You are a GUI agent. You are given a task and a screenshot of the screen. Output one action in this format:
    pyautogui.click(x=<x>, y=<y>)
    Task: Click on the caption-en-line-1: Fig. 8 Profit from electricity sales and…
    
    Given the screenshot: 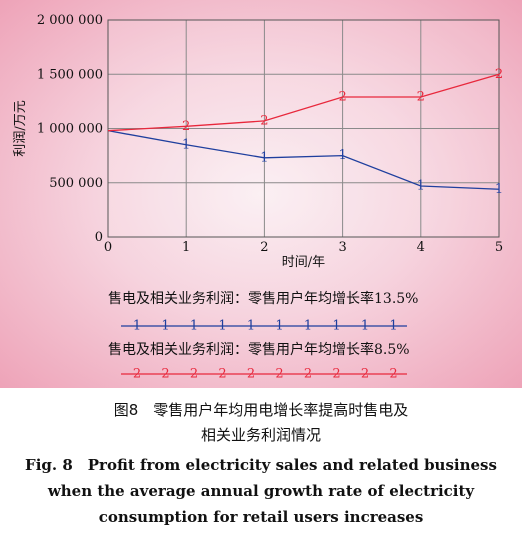 What is the action you would take?
    pyautogui.click(x=261, y=465)
    